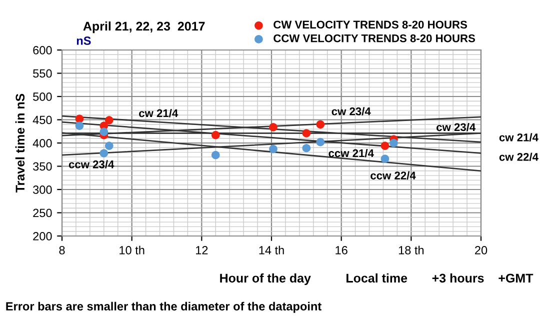 The image size is (540, 320). Describe the element at coordinates (202, 250) in the screenshot. I see `x-tick-label: 12` at that location.